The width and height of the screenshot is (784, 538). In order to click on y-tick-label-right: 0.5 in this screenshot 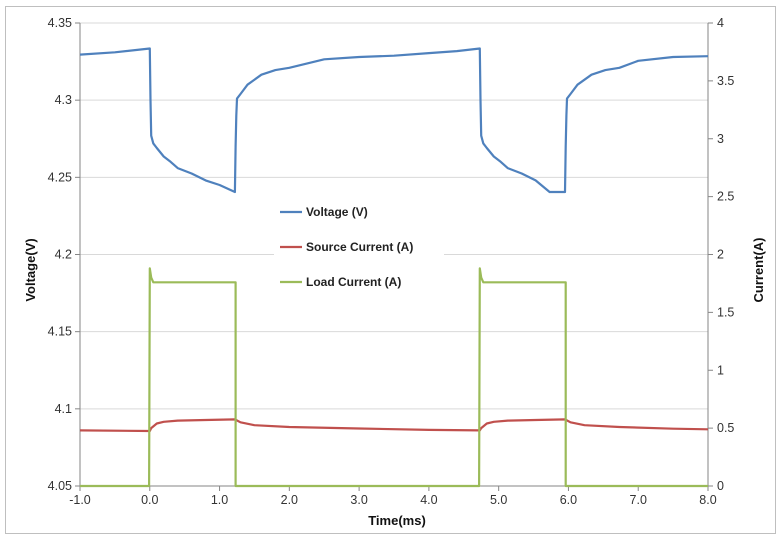, I will do `click(725, 428)`.